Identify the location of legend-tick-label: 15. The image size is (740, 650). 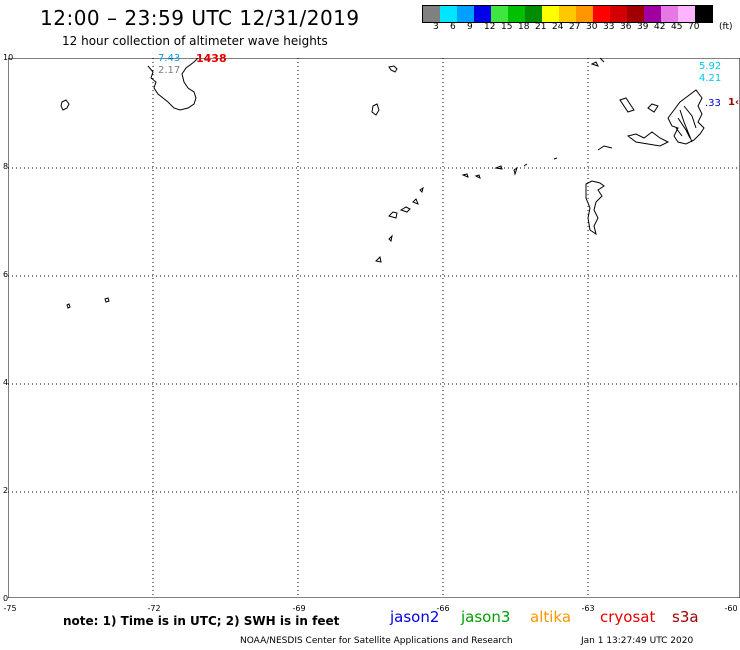
(507, 27).